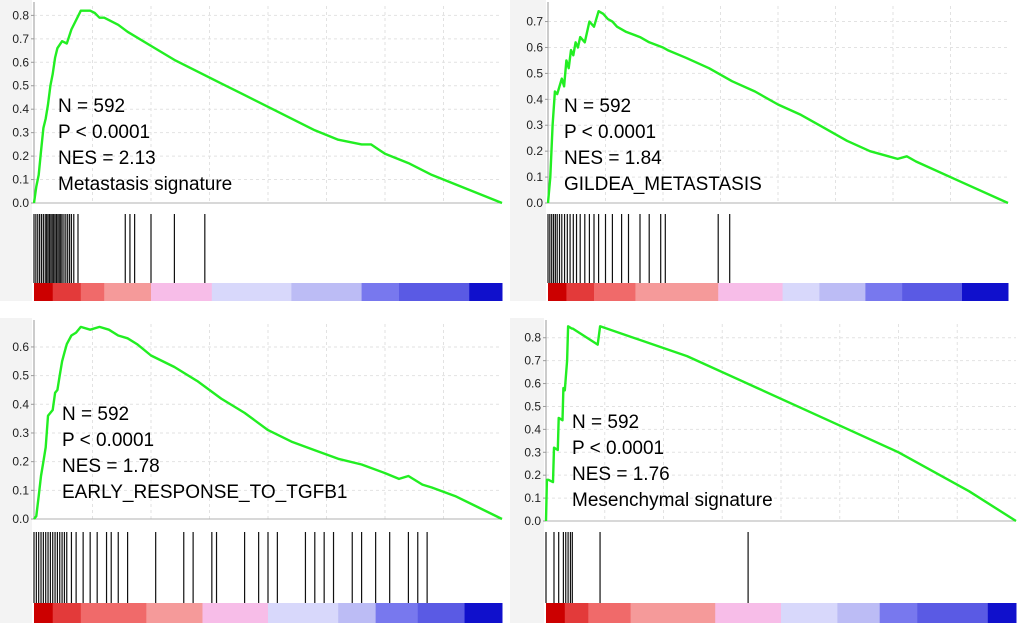 The width and height of the screenshot is (1020, 626). What do you see at coordinates (613, 158) in the screenshot?
I see `statistic-label: NES = 1.84` at bounding box center [613, 158].